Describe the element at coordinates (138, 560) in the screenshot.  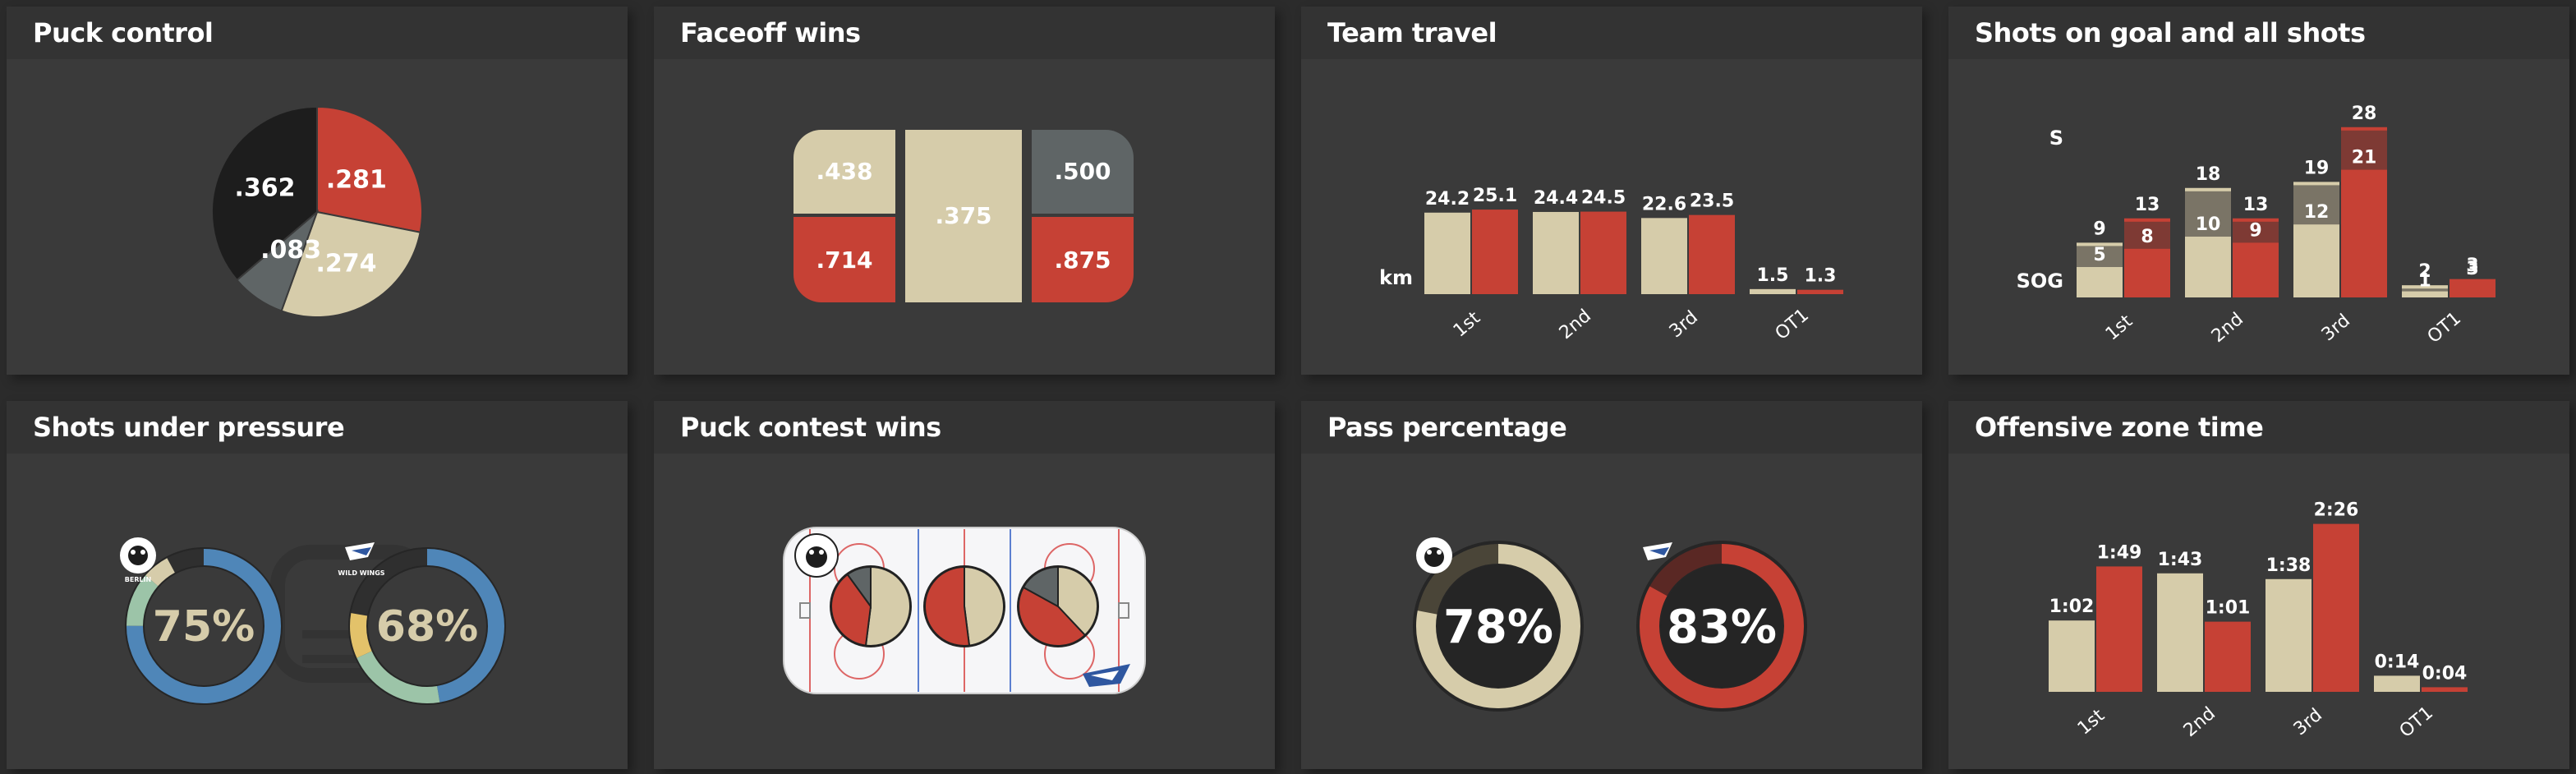
I see `berlin-logo-icon: BERLIN` at that location.